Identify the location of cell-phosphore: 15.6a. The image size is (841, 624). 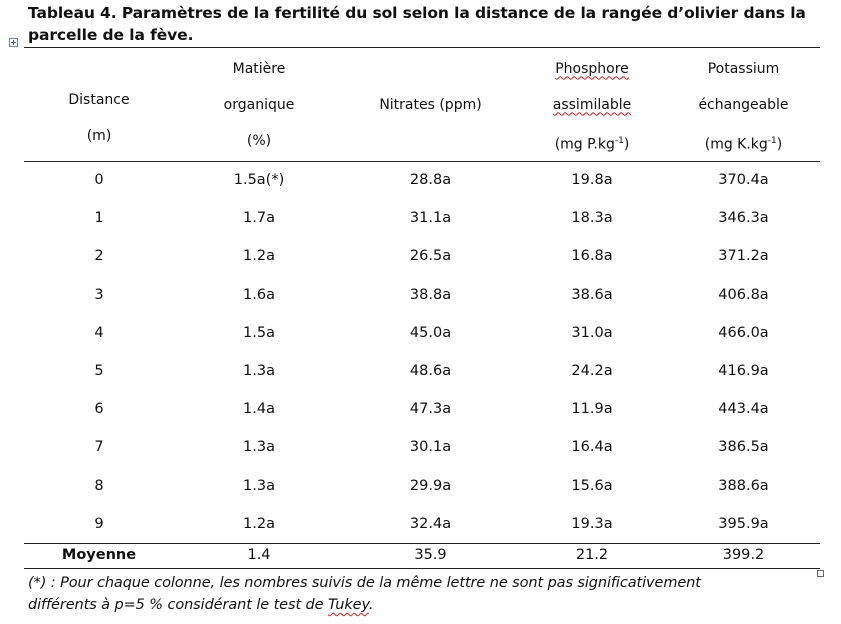
(592, 485).